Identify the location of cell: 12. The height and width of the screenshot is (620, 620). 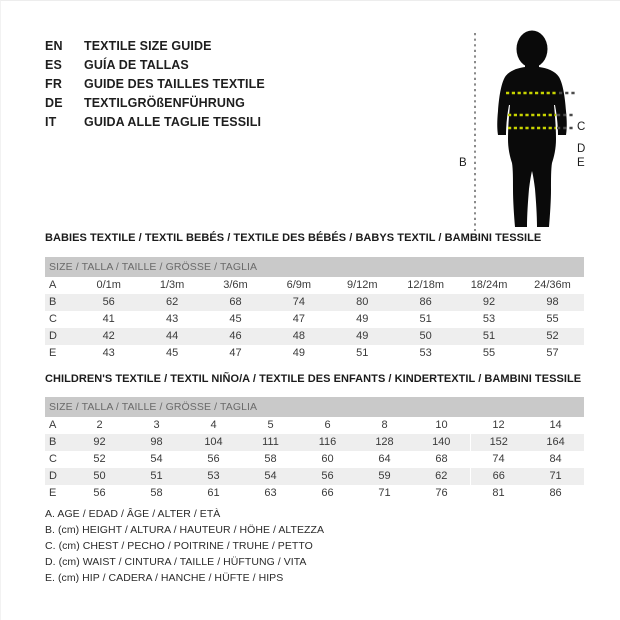
(498, 425).